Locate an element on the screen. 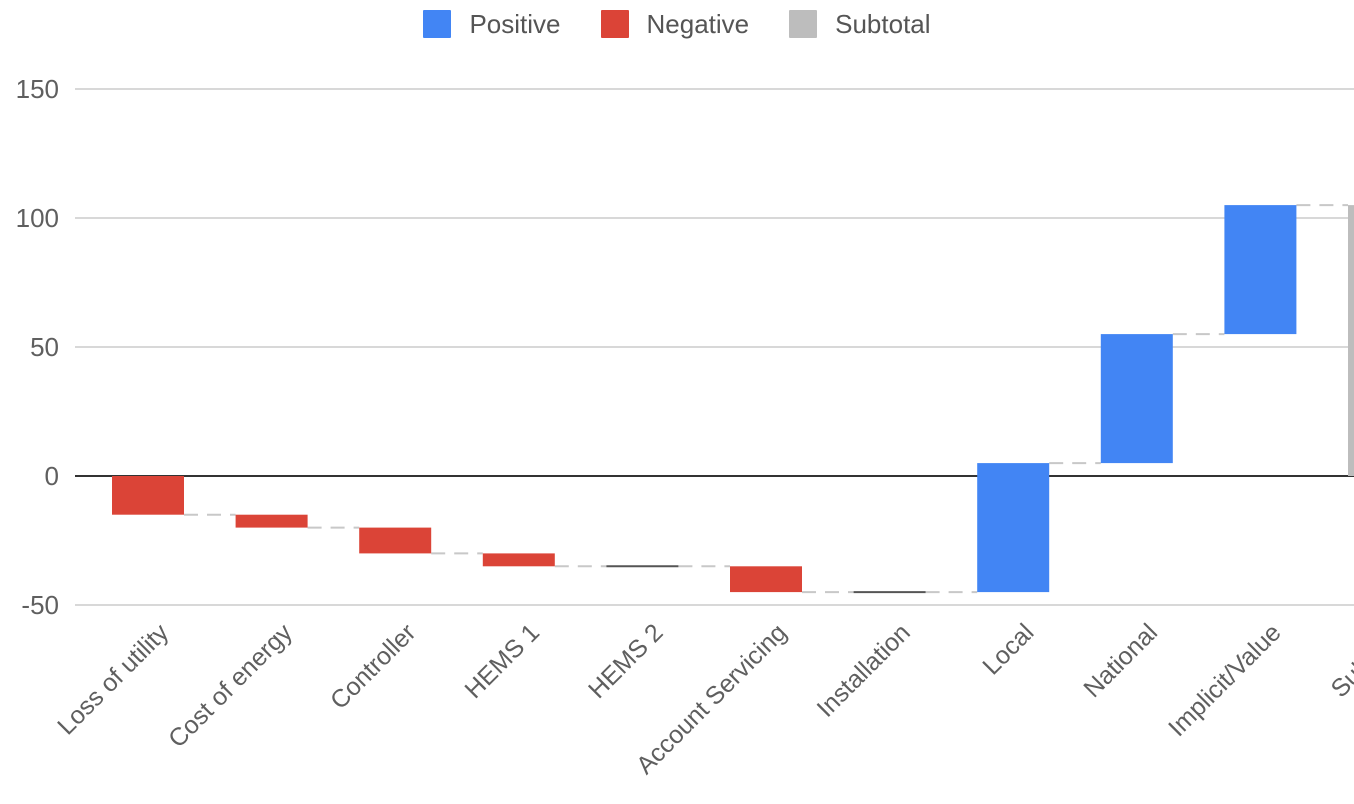 Image resolution: width=1354 pixels, height=804 pixels. x-category-label: Loss of utility is located at coordinates (113, 679).